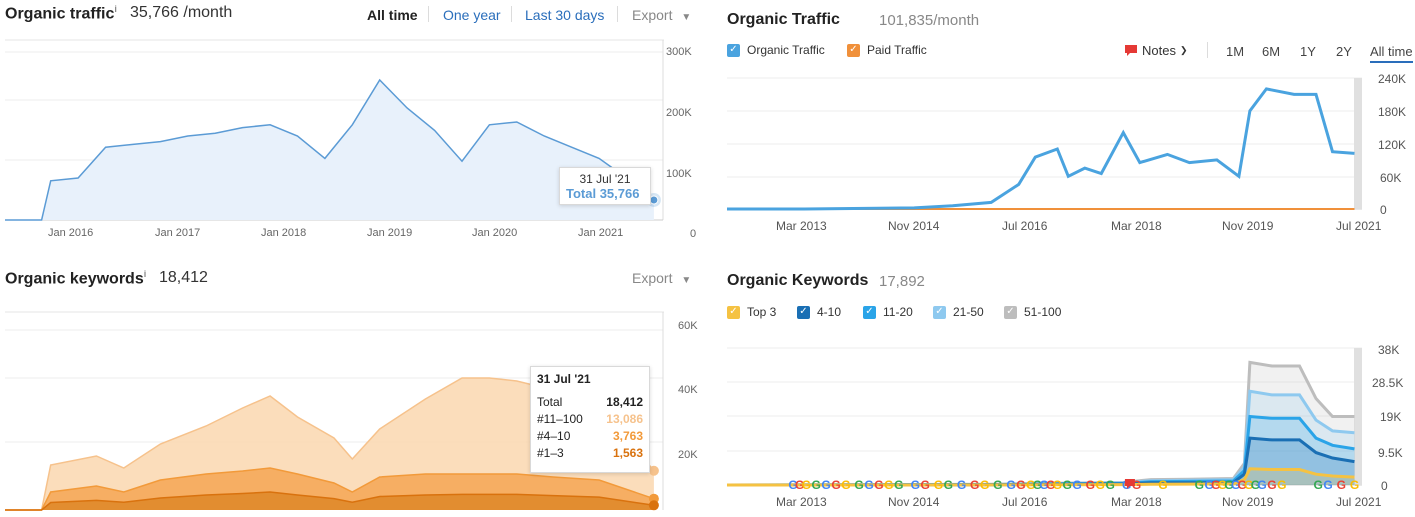 The image size is (1415, 517). I want to click on tooltip-row-label: Total, so click(550, 402).